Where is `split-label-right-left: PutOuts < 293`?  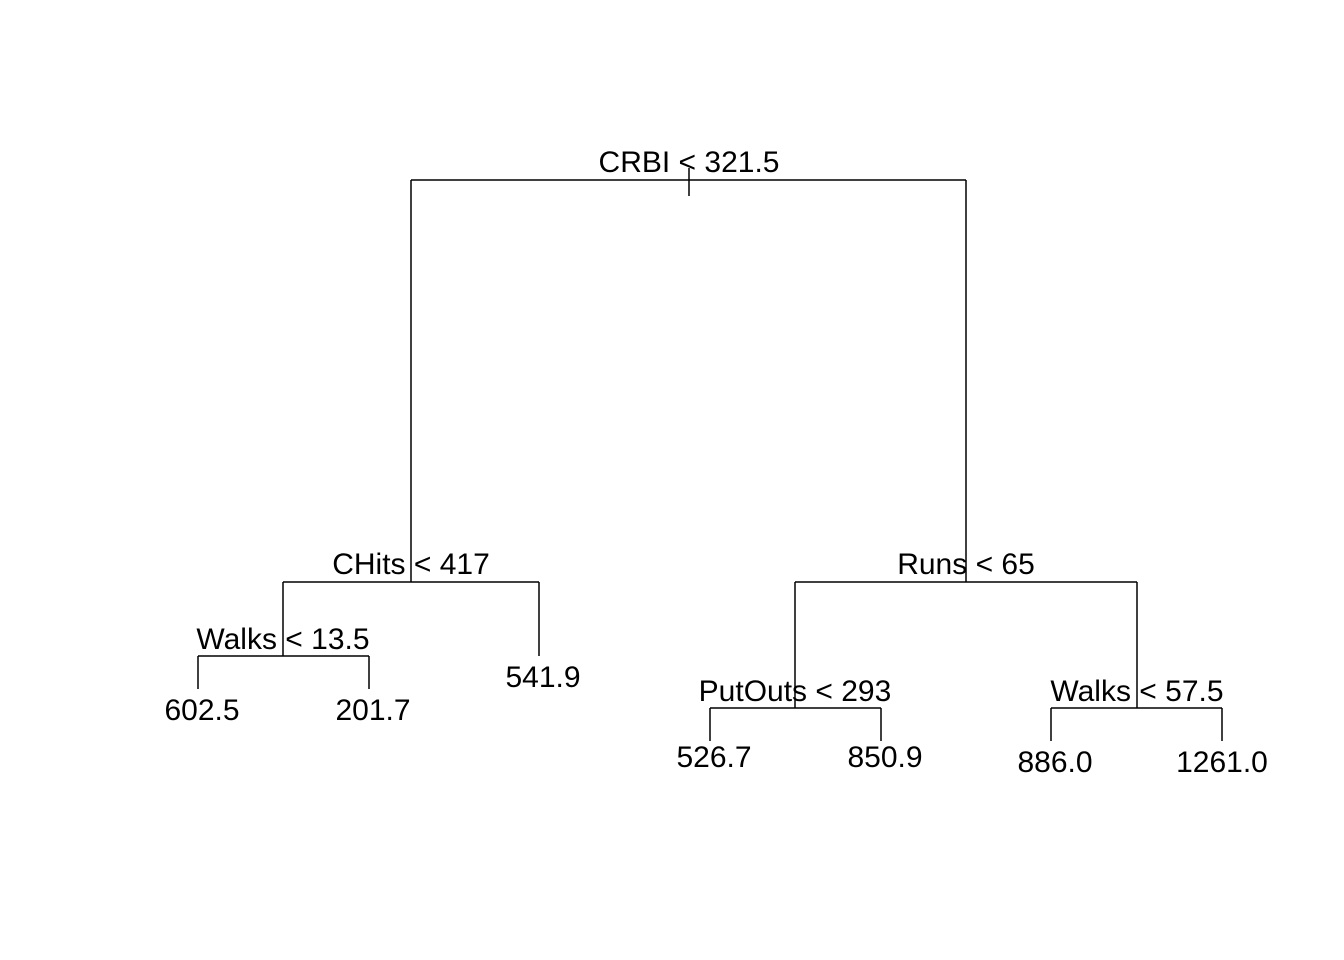 split-label-right-left: PutOuts < 293 is located at coordinates (795, 691).